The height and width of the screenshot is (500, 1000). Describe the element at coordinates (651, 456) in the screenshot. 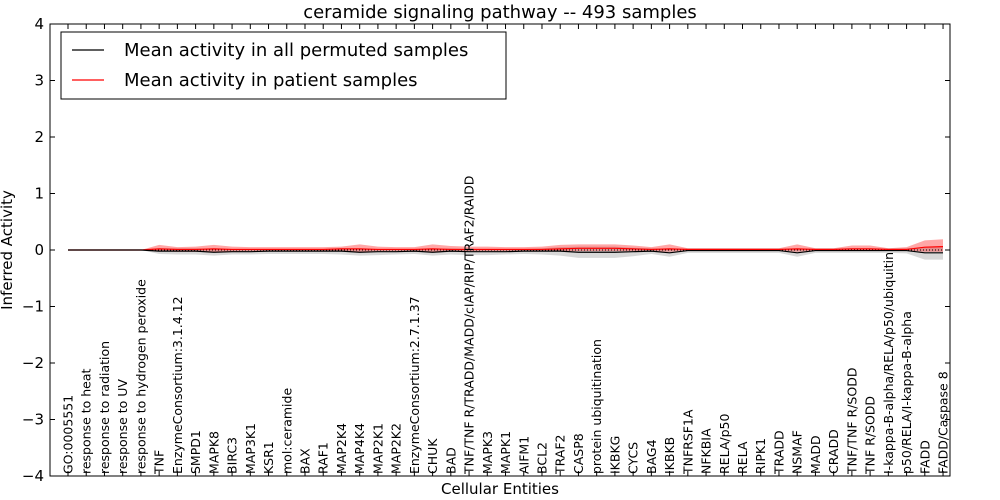

I see `x-category-label: BAG4` at that location.